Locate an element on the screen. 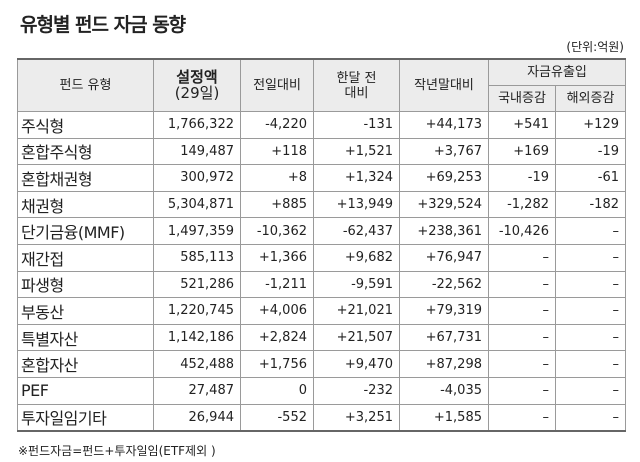  cell: 149,487 is located at coordinates (197, 151).